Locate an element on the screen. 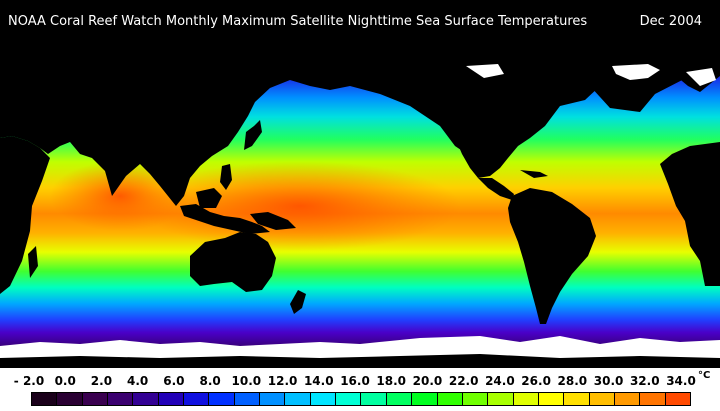  legend-tick-label: 10.0 is located at coordinates (246, 381).